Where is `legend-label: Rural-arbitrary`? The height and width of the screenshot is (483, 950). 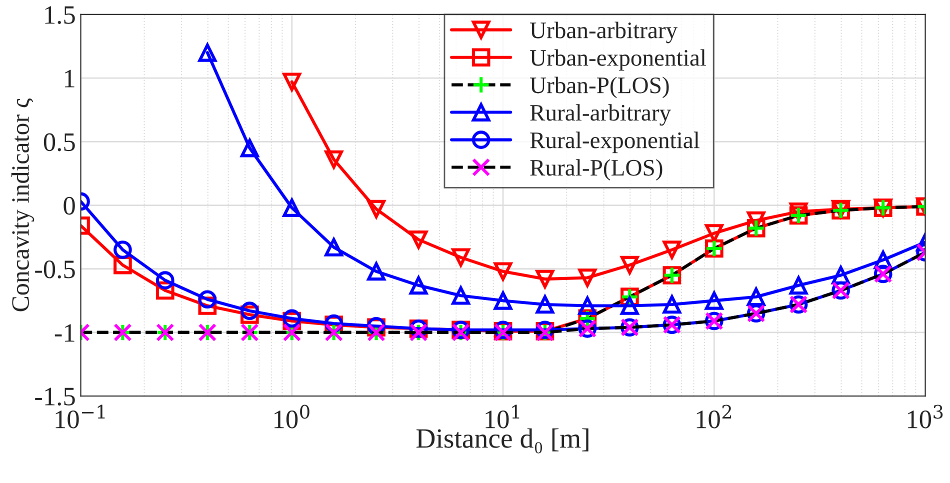 legend-label: Rural-arbitrary is located at coordinates (600, 115).